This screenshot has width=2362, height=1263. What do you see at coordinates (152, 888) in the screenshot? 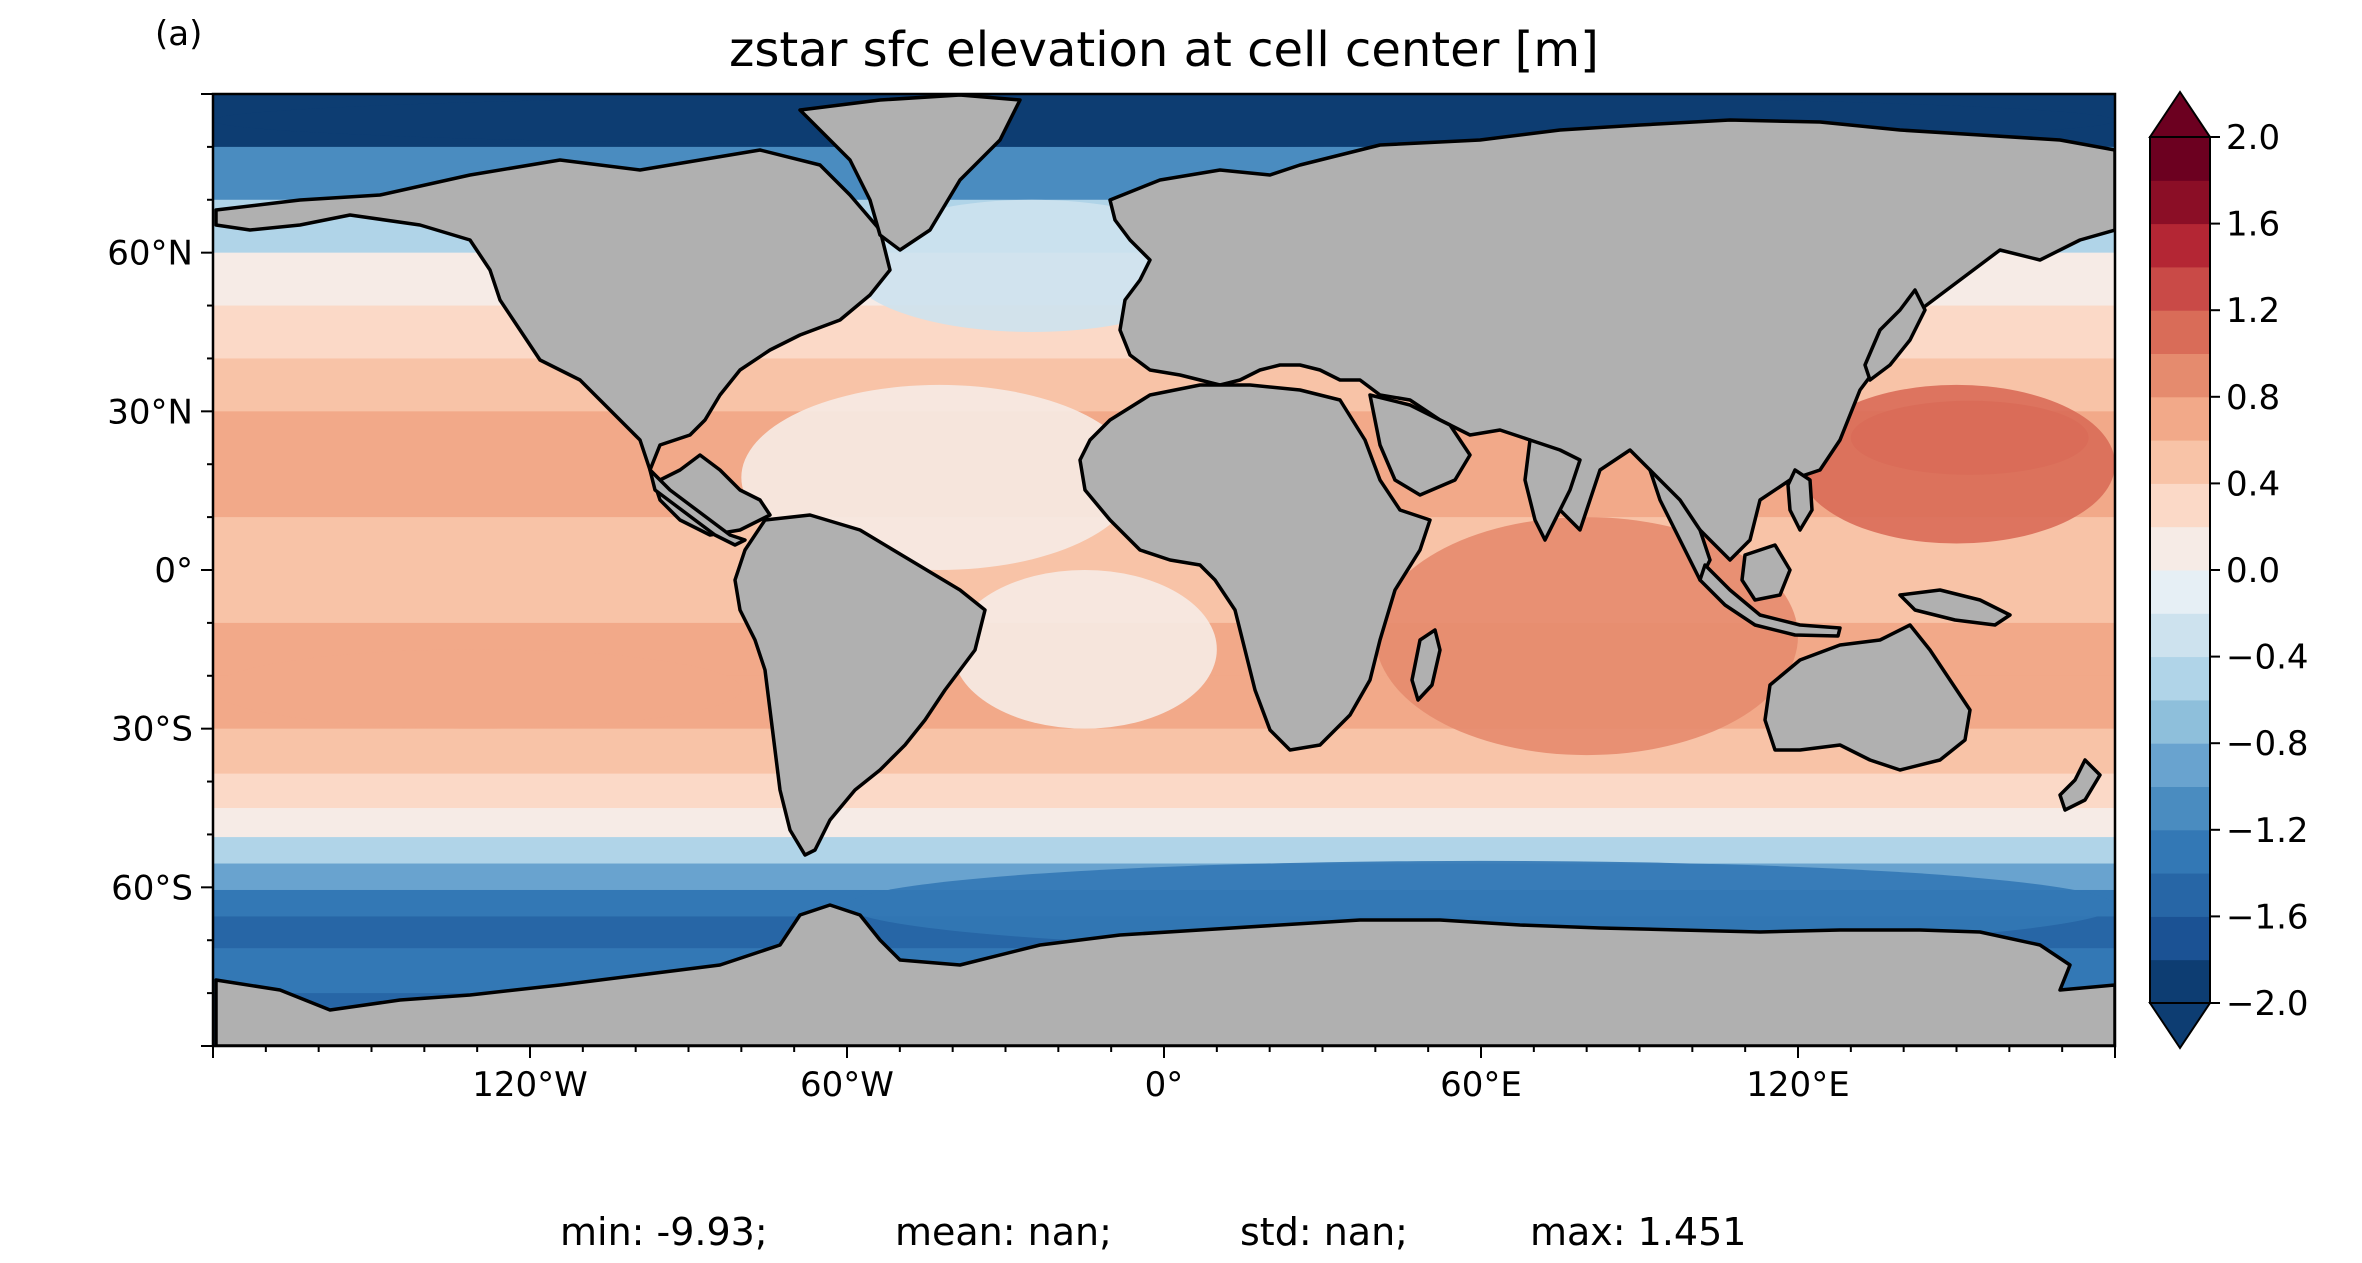
I see `y-tick-label-4: 60°S` at bounding box center [152, 888].